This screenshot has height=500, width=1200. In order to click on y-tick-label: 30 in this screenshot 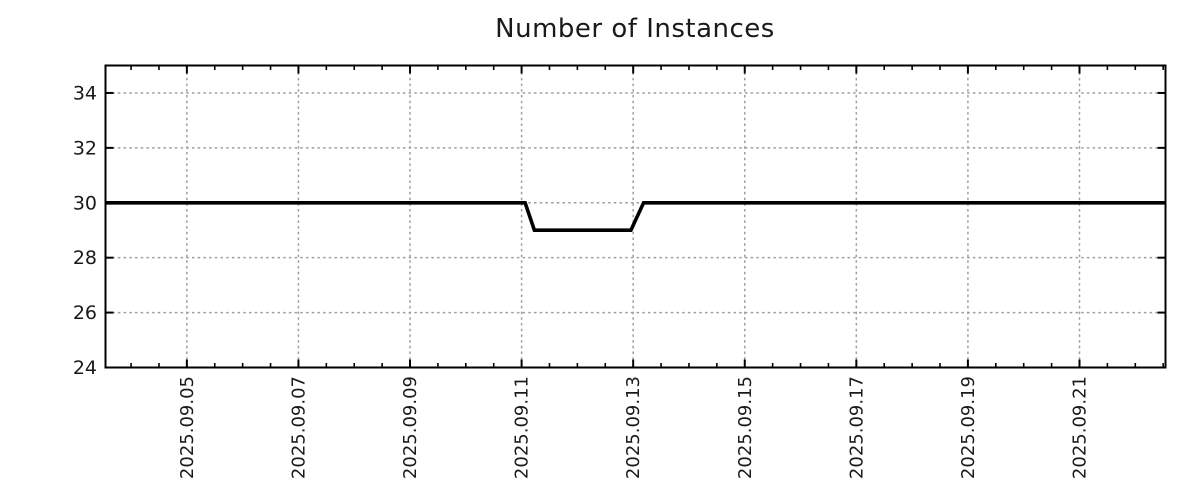, I will do `click(85, 203)`.